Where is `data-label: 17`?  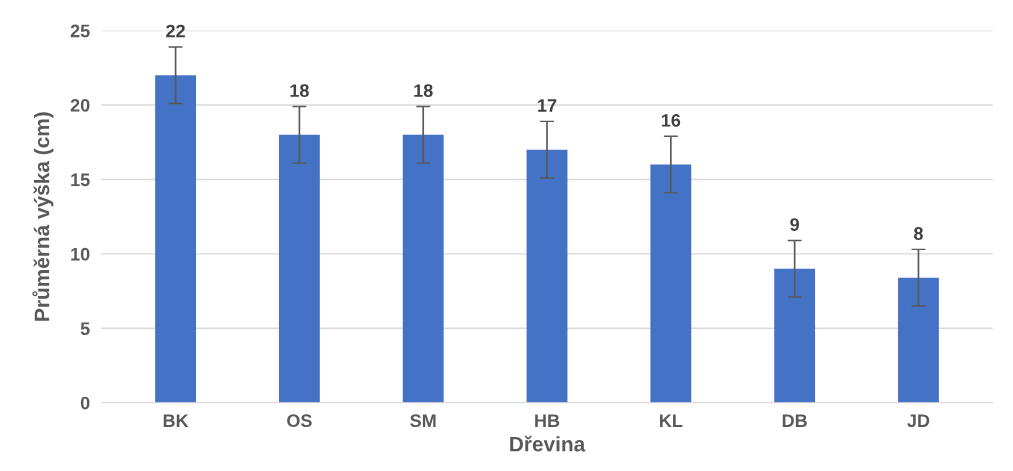 data-label: 17 is located at coordinates (547, 105).